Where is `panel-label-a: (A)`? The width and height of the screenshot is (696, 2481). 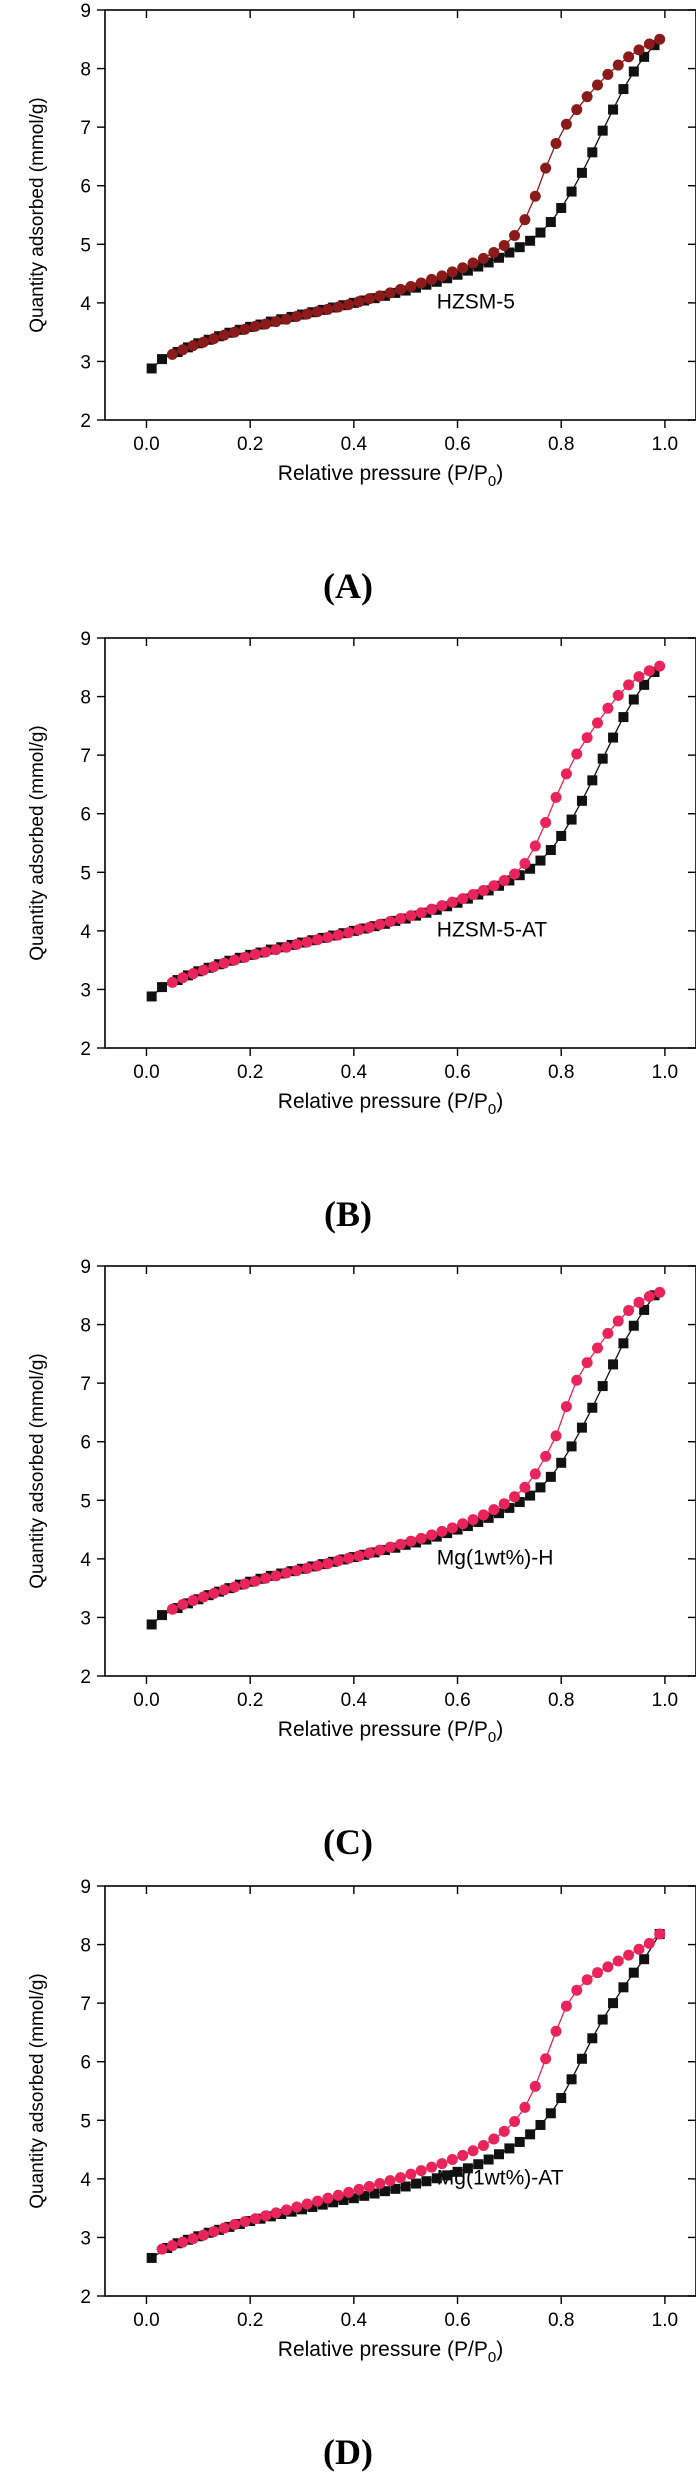 panel-label-a: (A) is located at coordinates (348, 586).